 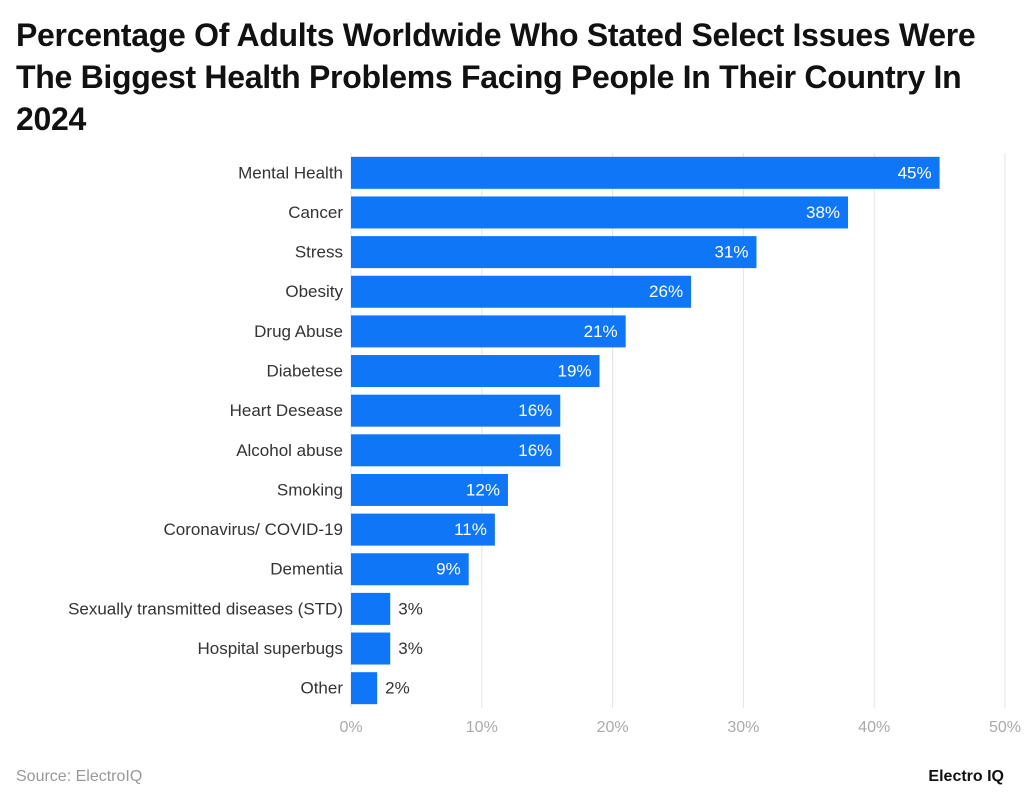 I want to click on x-tick-label: 30%, so click(x=743, y=727).